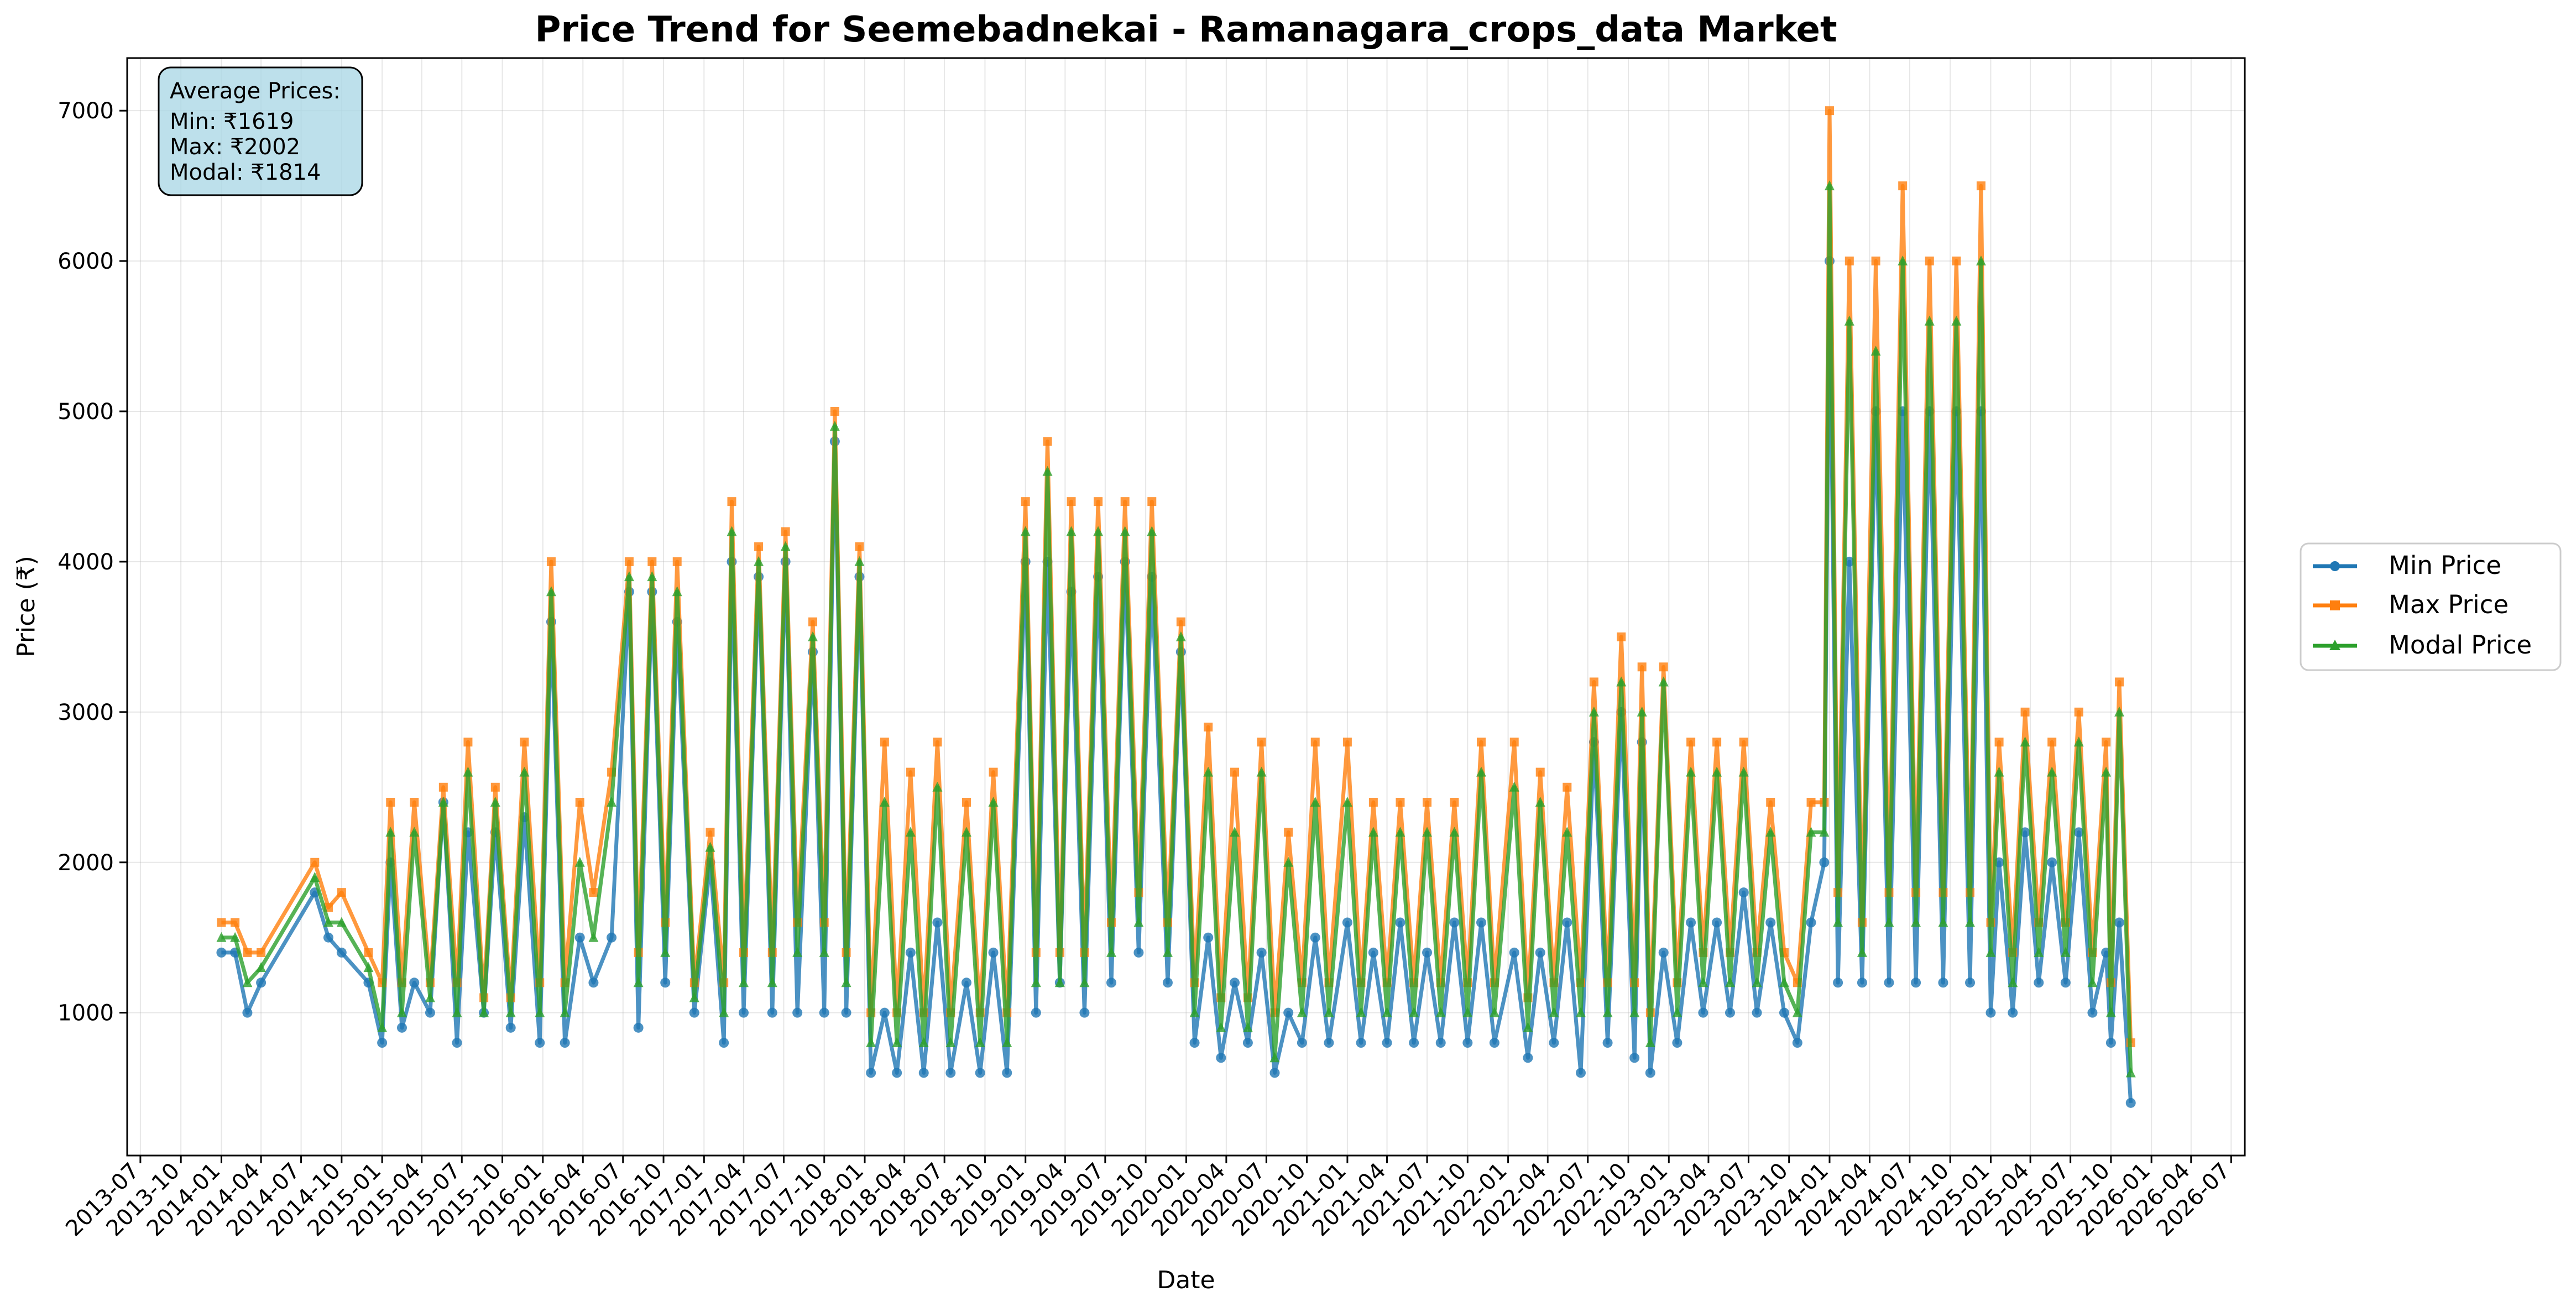 This screenshot has width=2576, height=1312. Describe the element at coordinates (26, 606) in the screenshot. I see `y-axis-label: Price (₹)` at that location.